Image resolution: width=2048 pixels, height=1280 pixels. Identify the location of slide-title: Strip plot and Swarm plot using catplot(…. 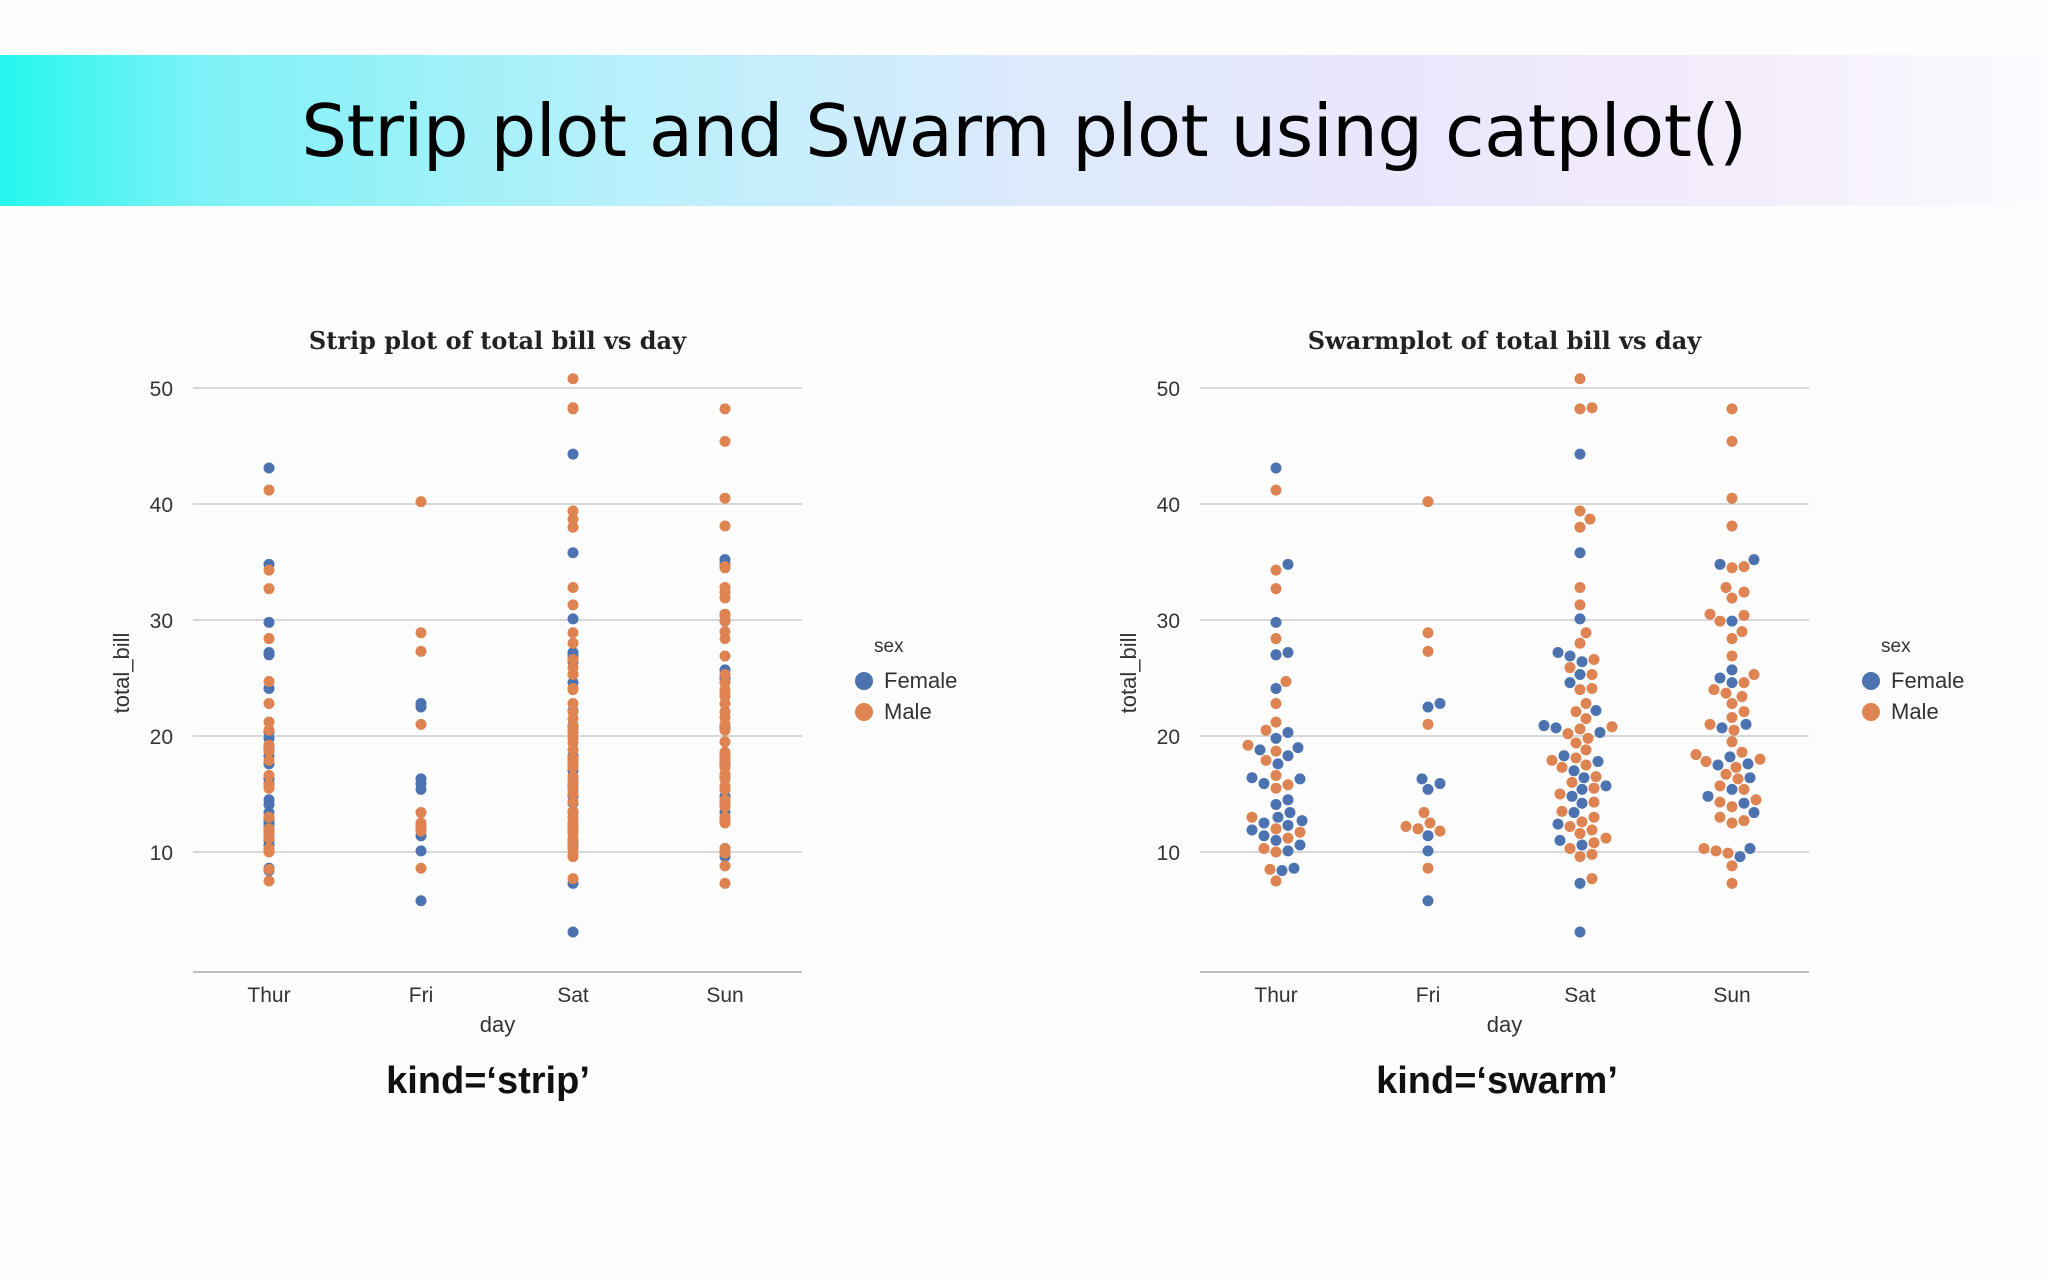
(1024, 130).